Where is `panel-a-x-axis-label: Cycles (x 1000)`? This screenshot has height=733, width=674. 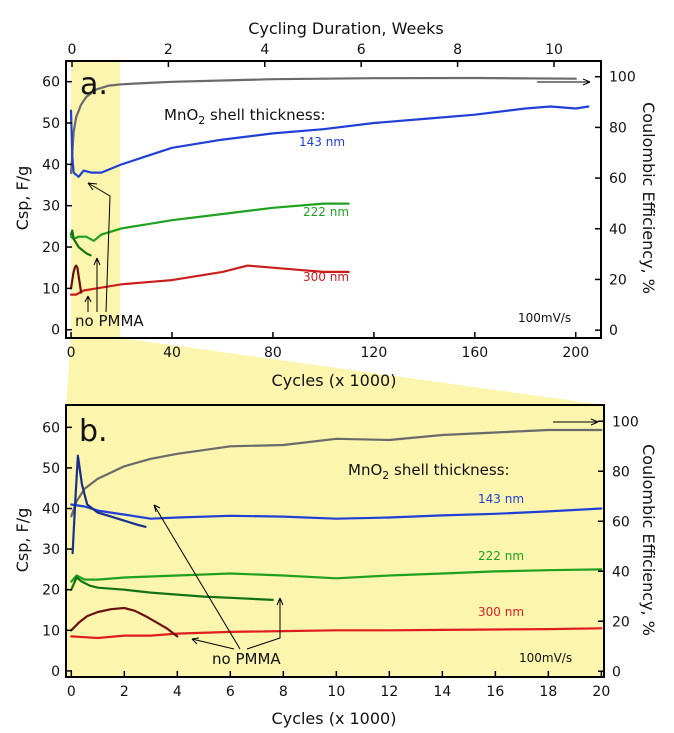
panel-a-x-axis-label: Cycles (x 1000) is located at coordinates (334, 380).